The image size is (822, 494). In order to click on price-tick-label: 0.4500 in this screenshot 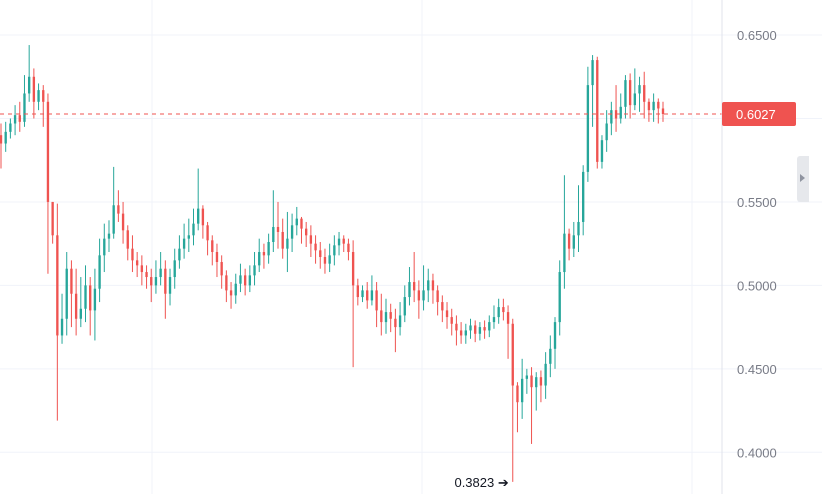, I will do `click(757, 369)`.